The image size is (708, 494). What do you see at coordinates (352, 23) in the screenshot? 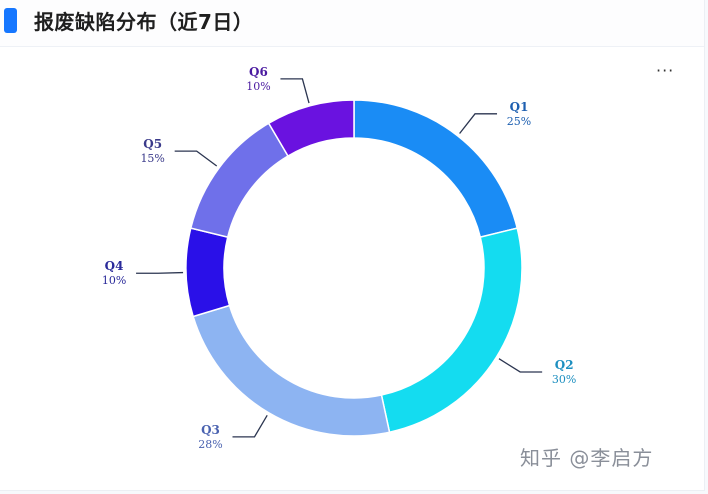
I see `card-header: 报废缺陷分布（近7日）` at bounding box center [352, 23].